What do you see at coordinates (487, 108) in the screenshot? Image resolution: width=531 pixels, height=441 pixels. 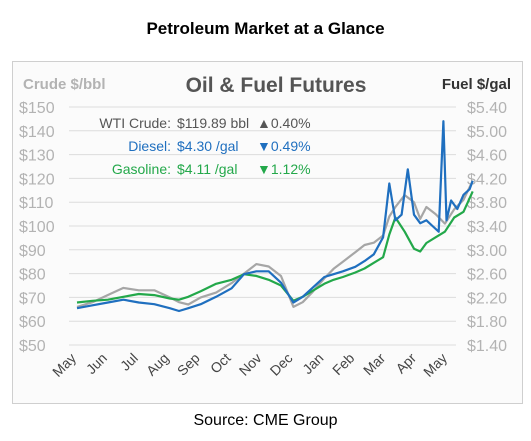 I see `right-tick-label: $5.40` at bounding box center [487, 108].